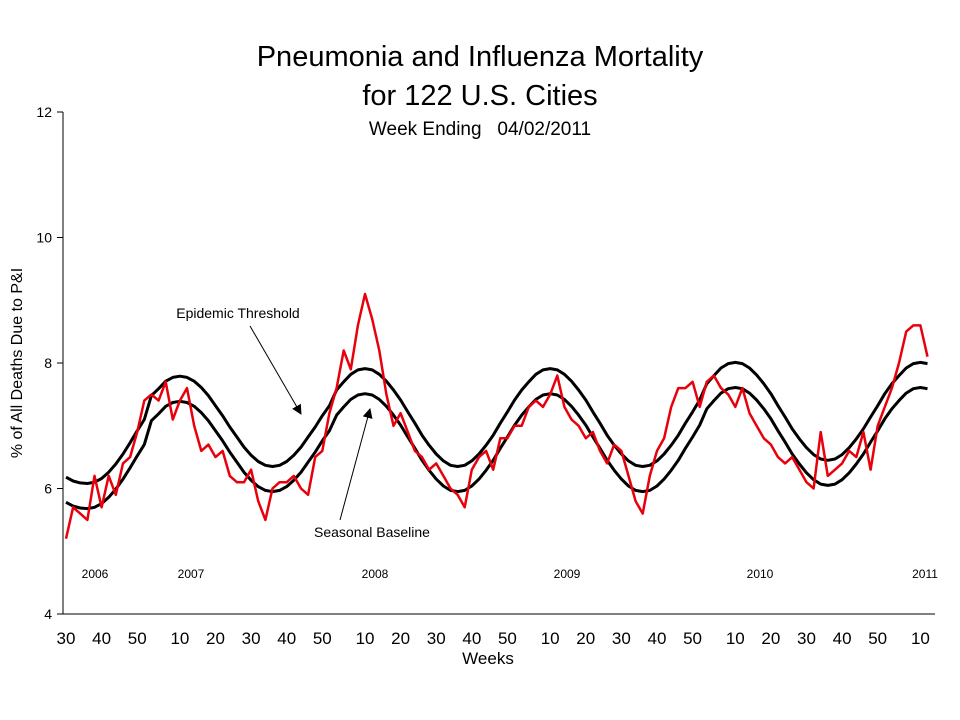 The width and height of the screenshot is (960, 720). I want to click on baseline-annotation: Seasonal Baseline, so click(372, 532).